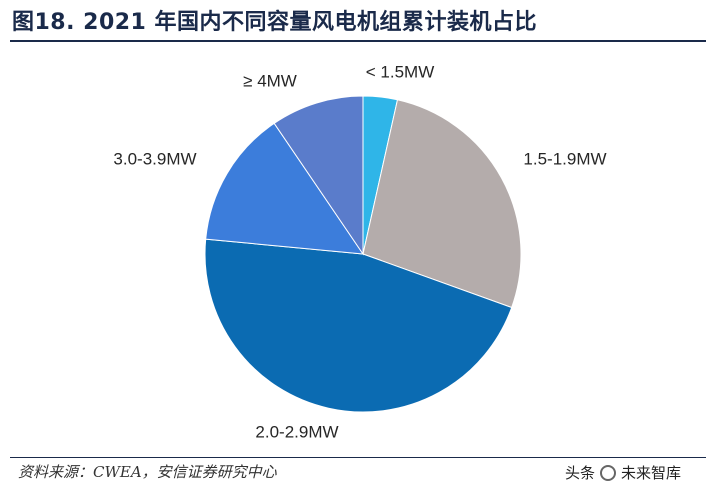  What do you see at coordinates (400, 71) in the screenshot?
I see `slice-label: < 1.5MW` at bounding box center [400, 71].